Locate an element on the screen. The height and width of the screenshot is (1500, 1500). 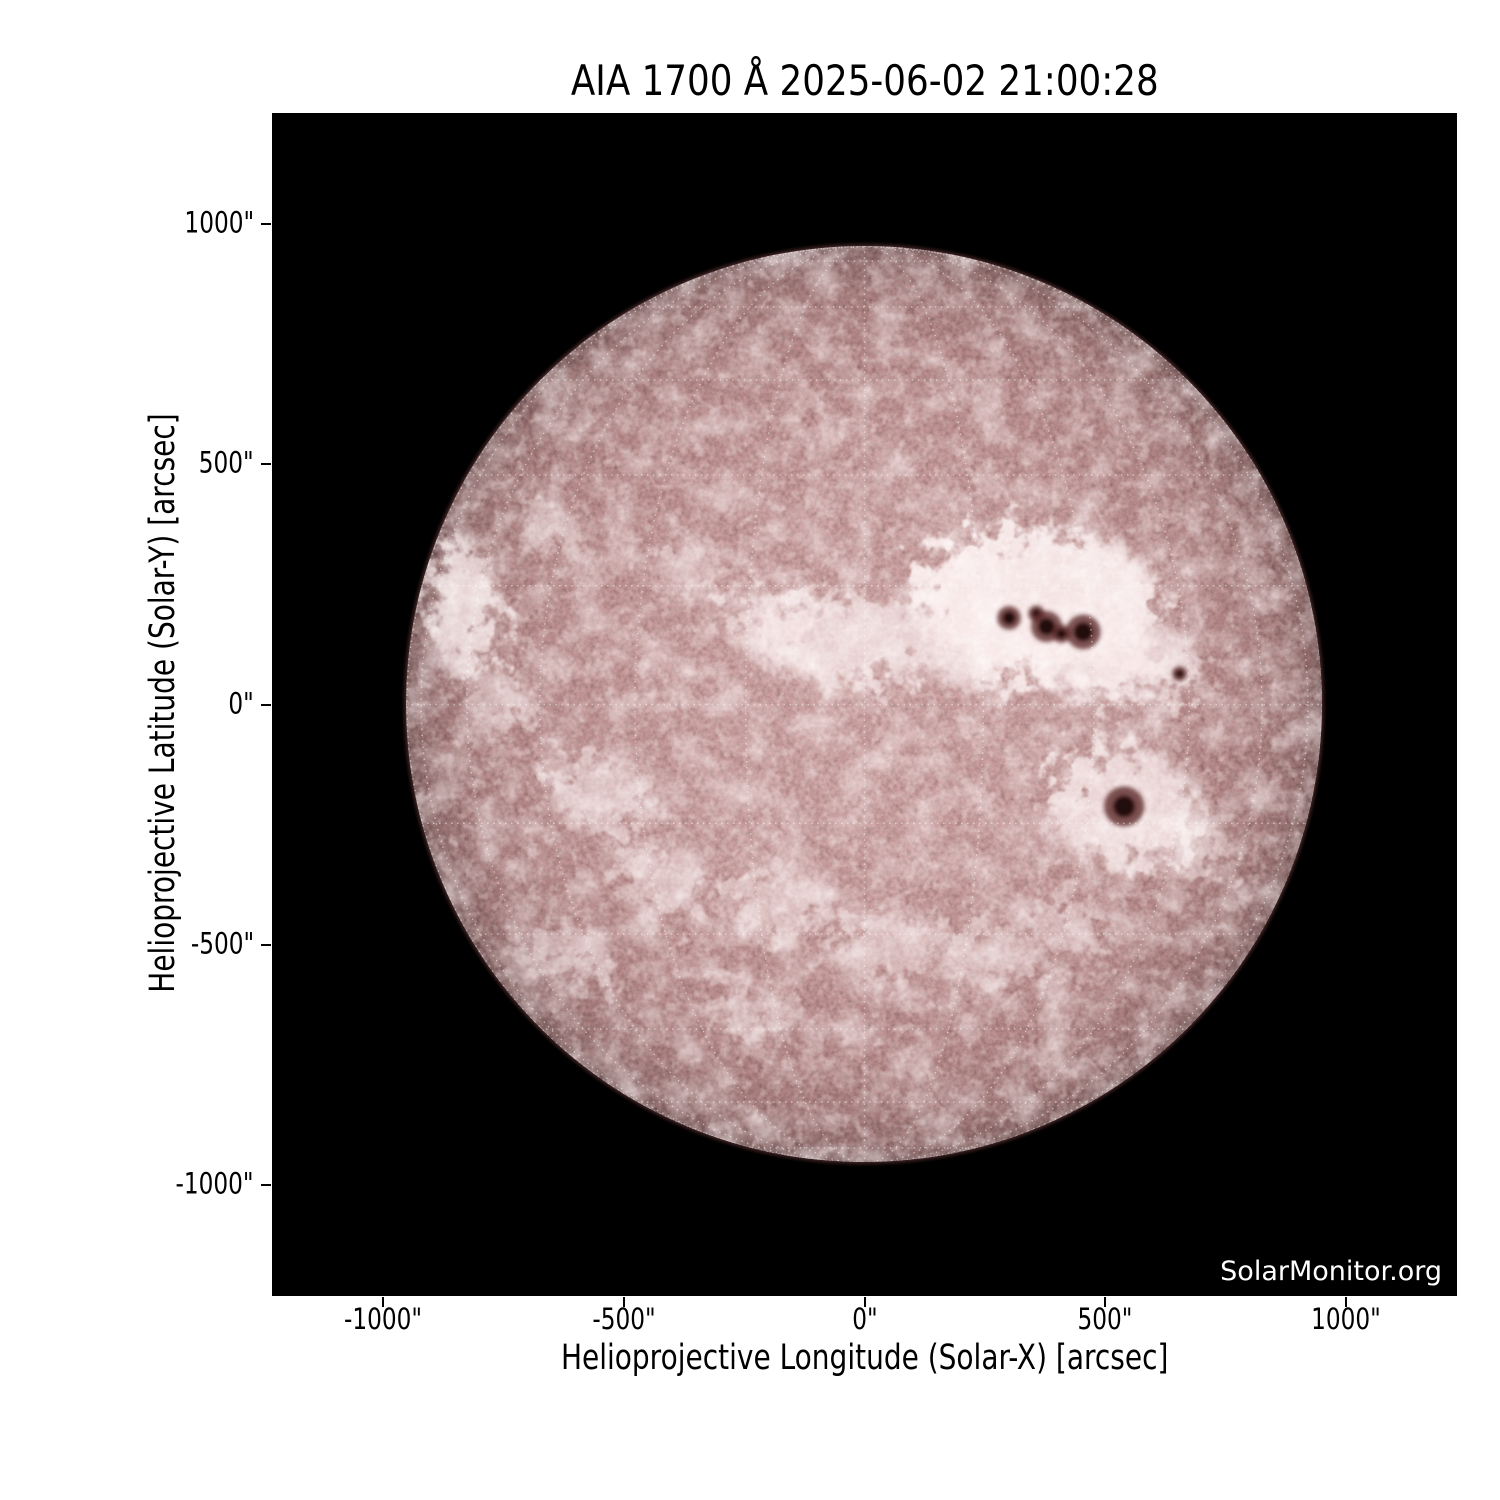
y-tick-label: -500" is located at coordinates (222, 943).